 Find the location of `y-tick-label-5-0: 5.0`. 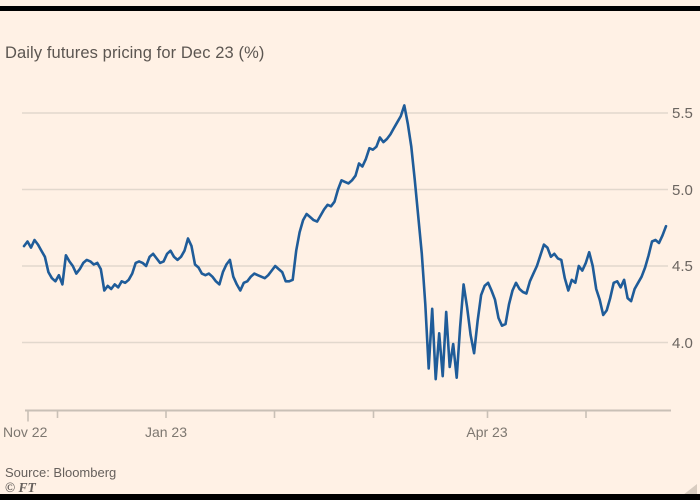

y-tick-label-5-0: 5.0 is located at coordinates (682, 190).